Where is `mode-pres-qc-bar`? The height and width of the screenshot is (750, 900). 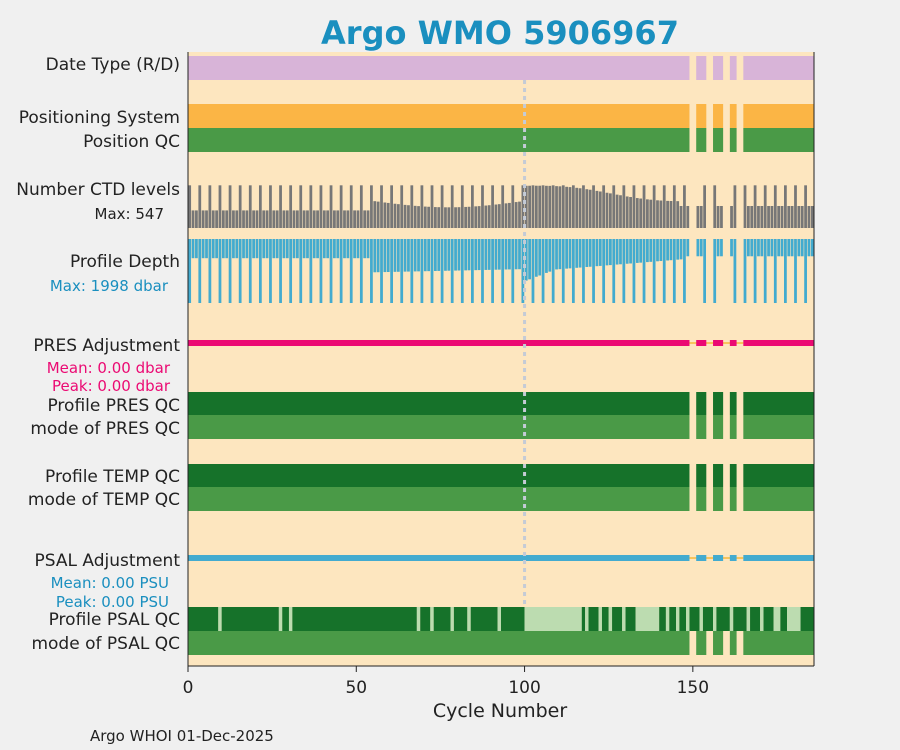 mode-pres-qc-bar is located at coordinates (718, 427).